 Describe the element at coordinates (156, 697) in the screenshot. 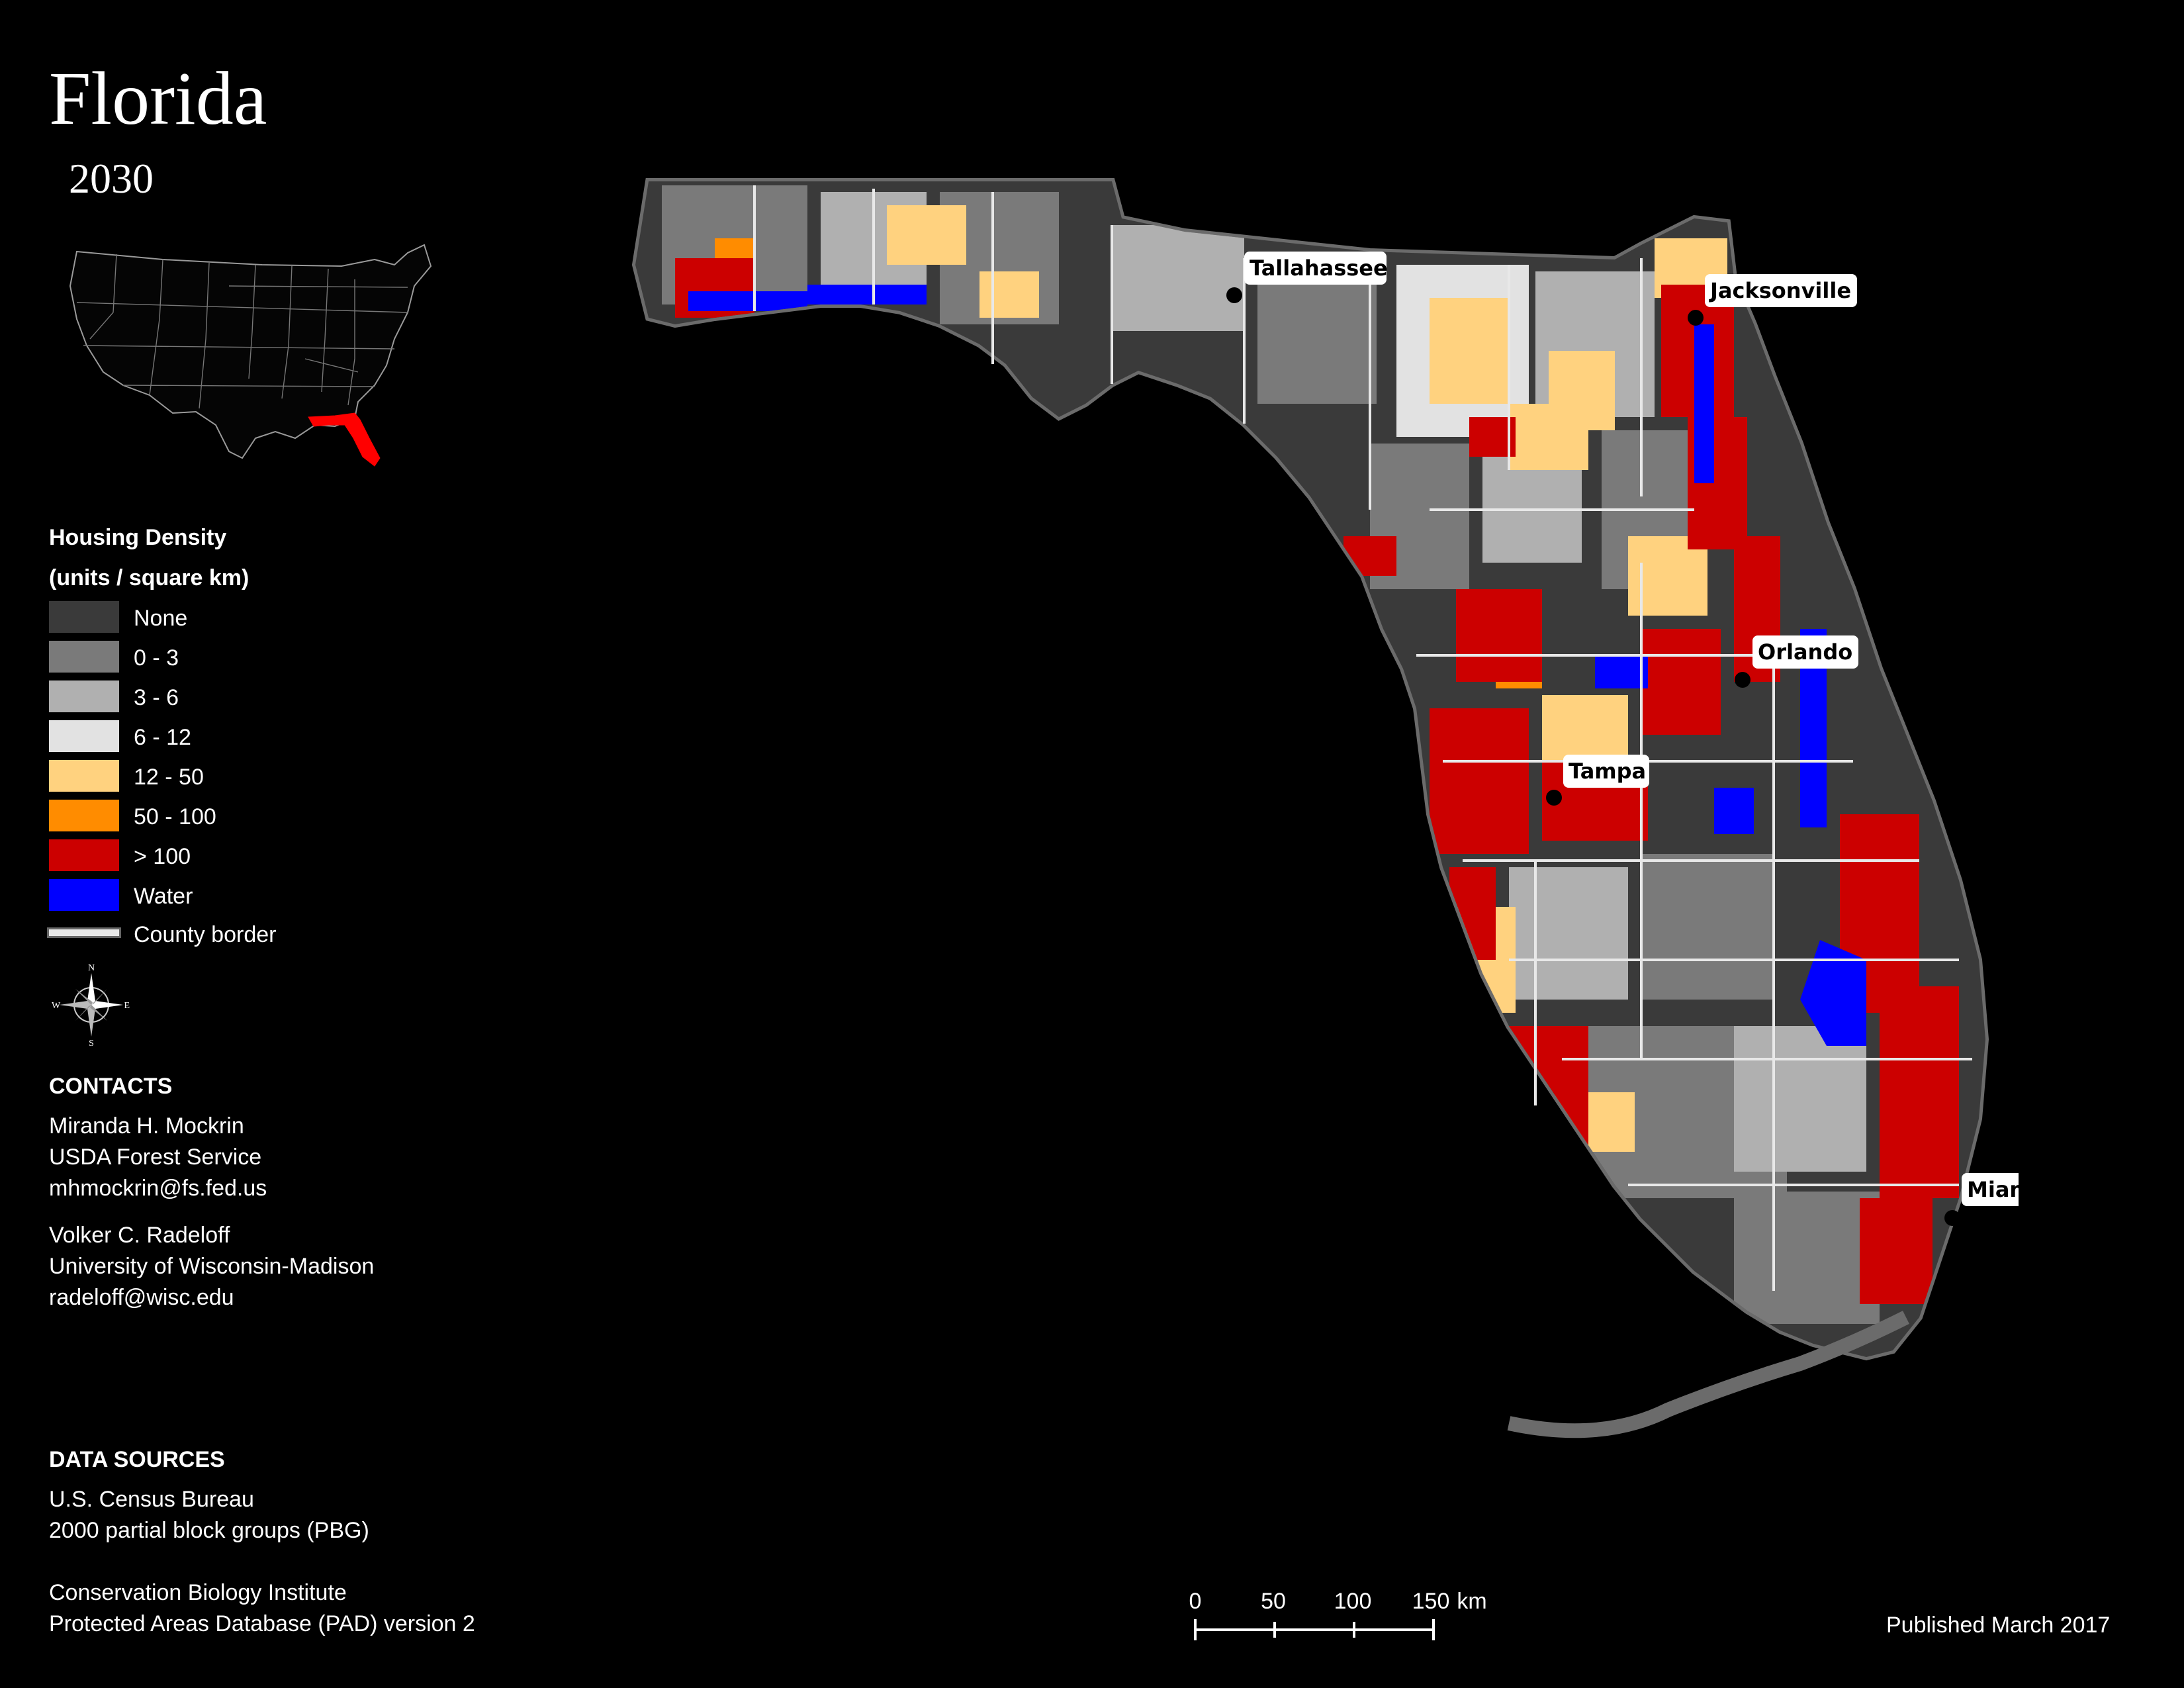

I see `legend-label: 3 - 6` at that location.